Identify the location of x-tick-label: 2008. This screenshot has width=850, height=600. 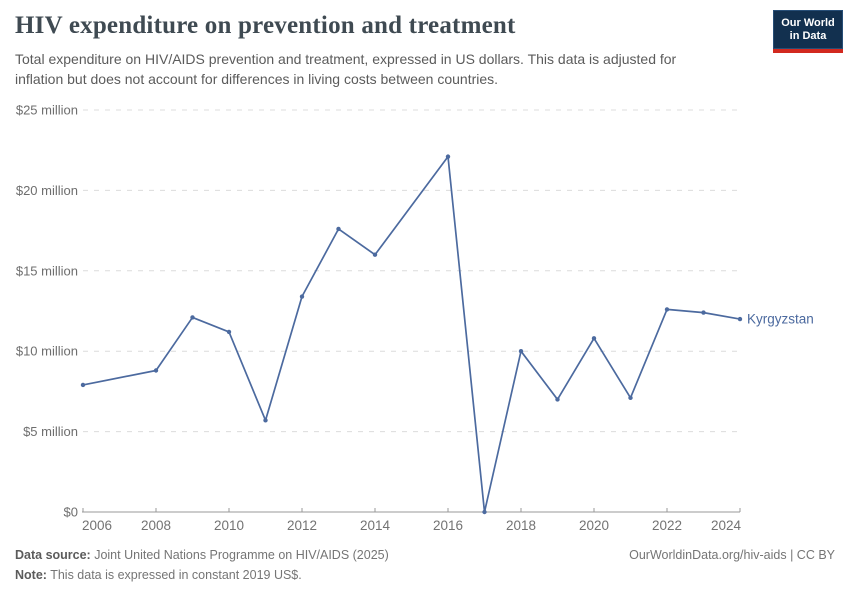
(156, 525).